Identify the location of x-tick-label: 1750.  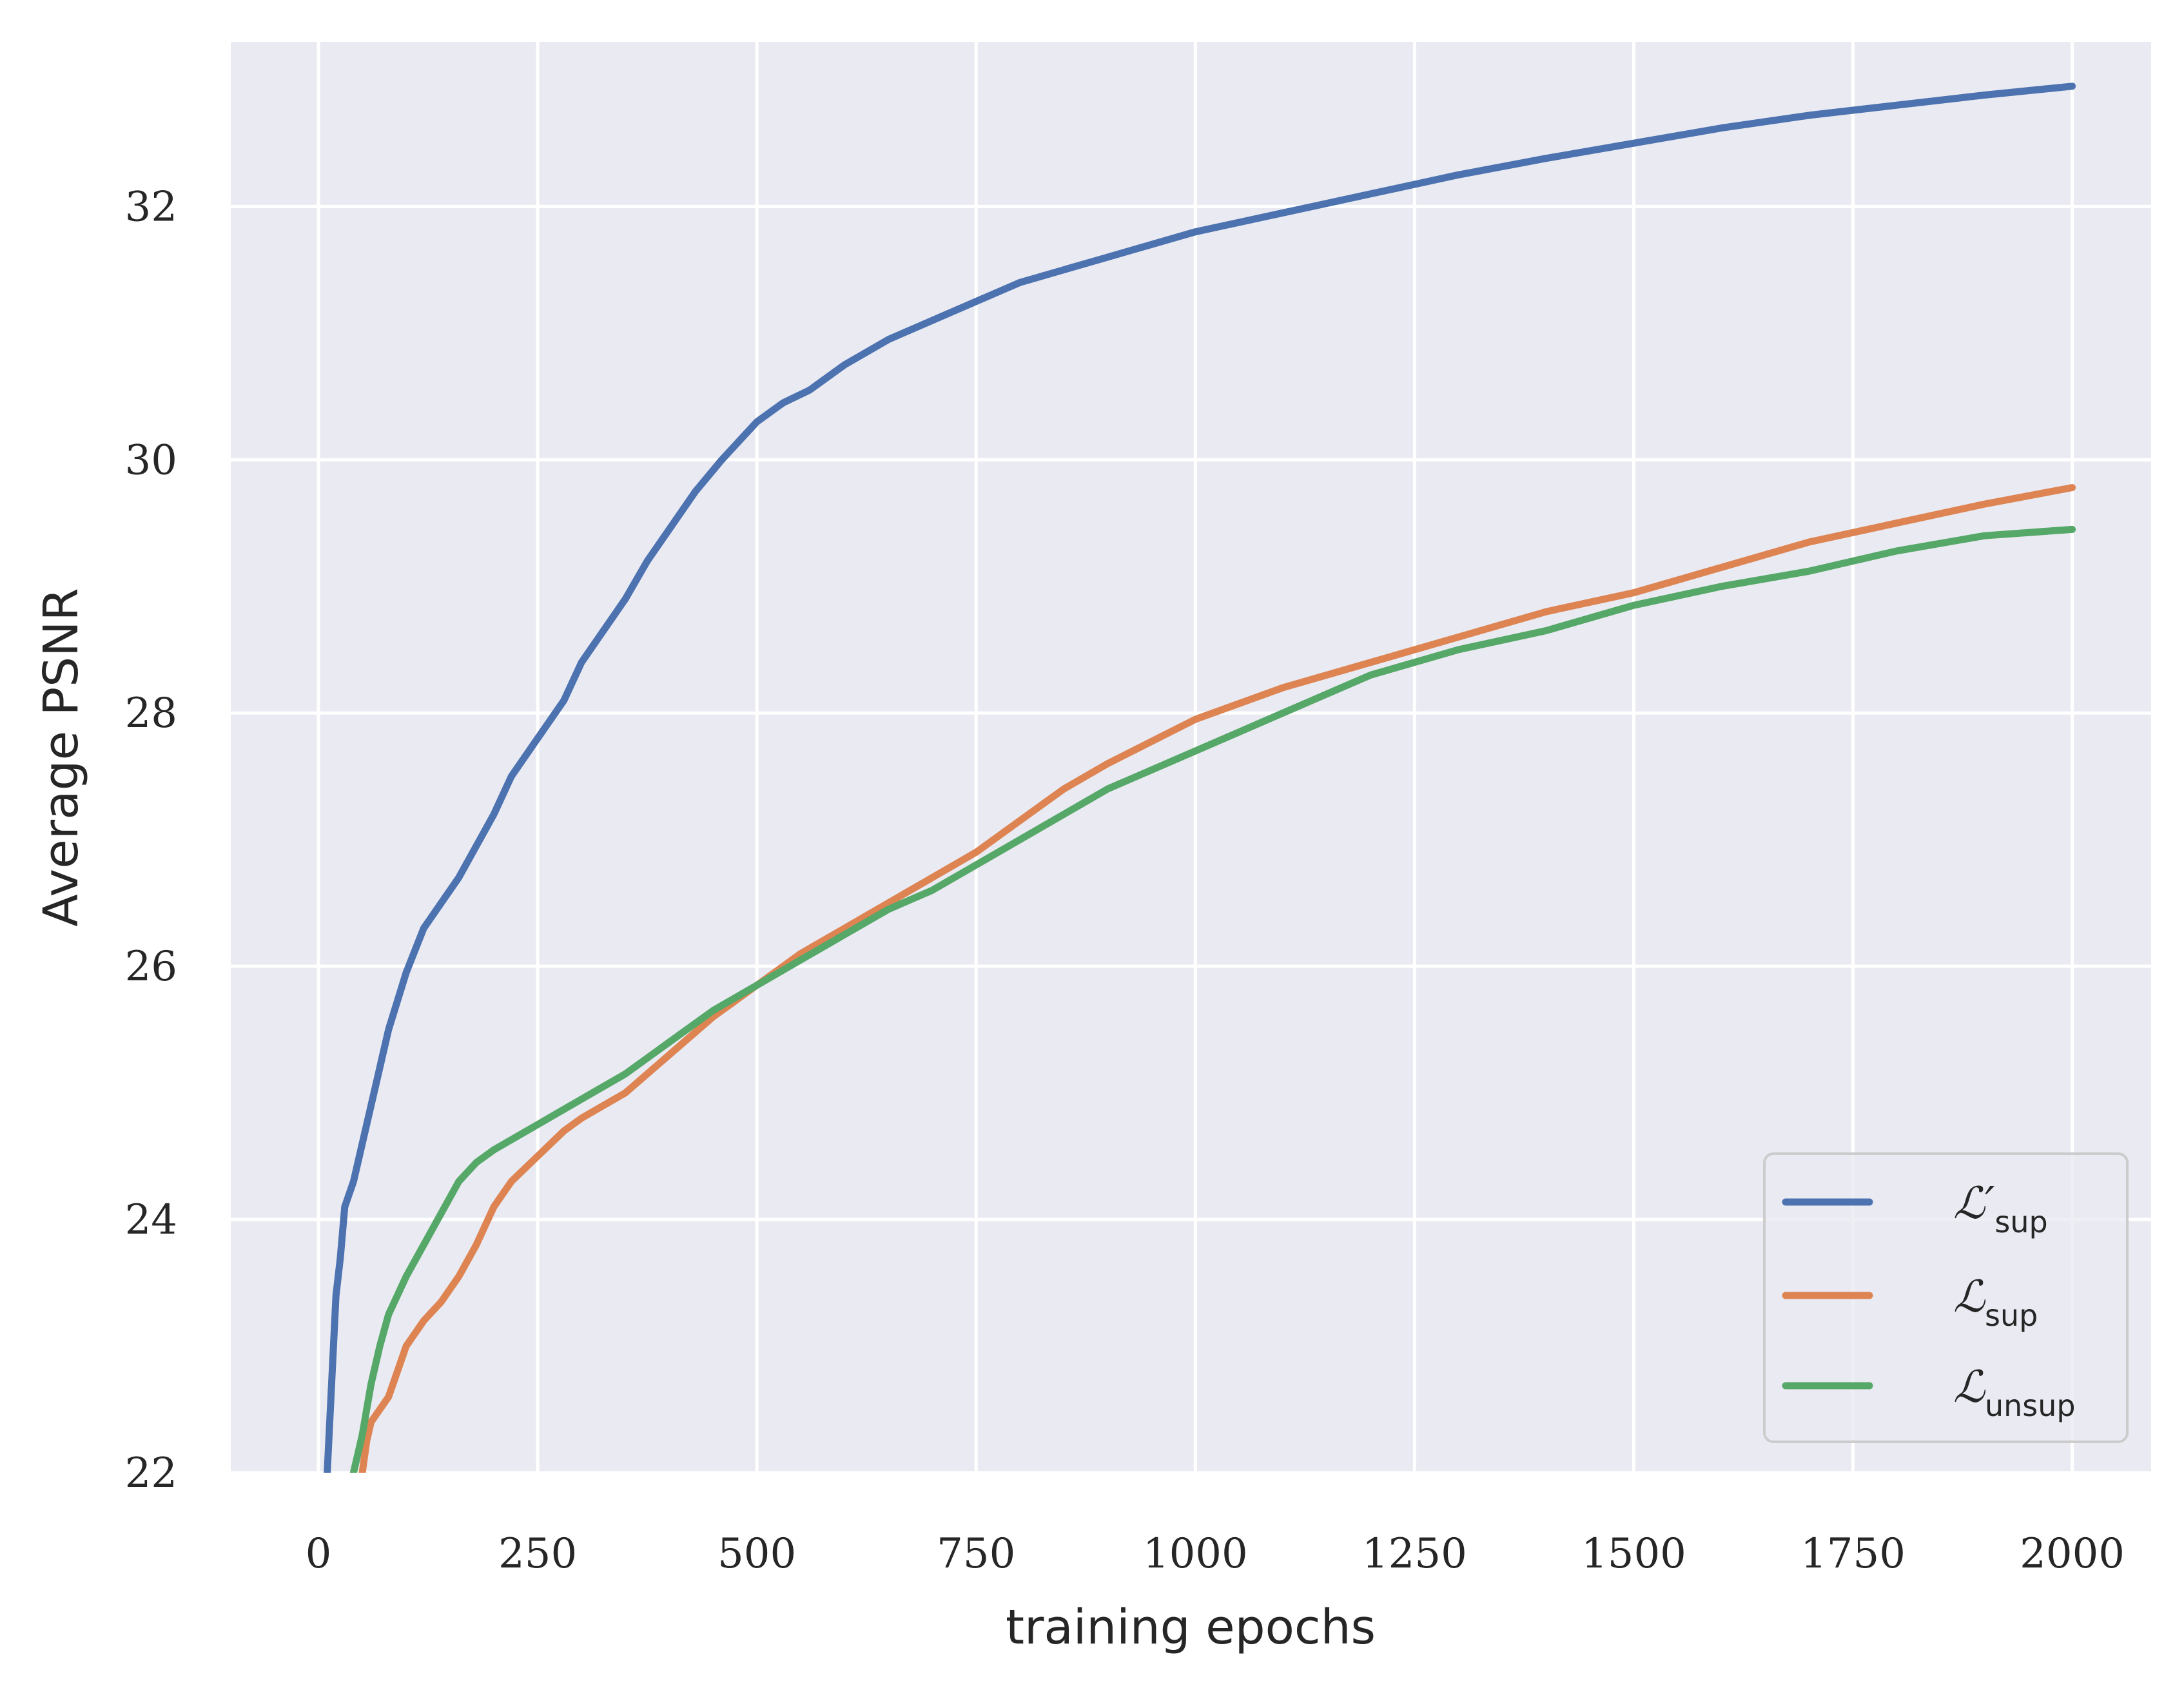
(1853, 1554).